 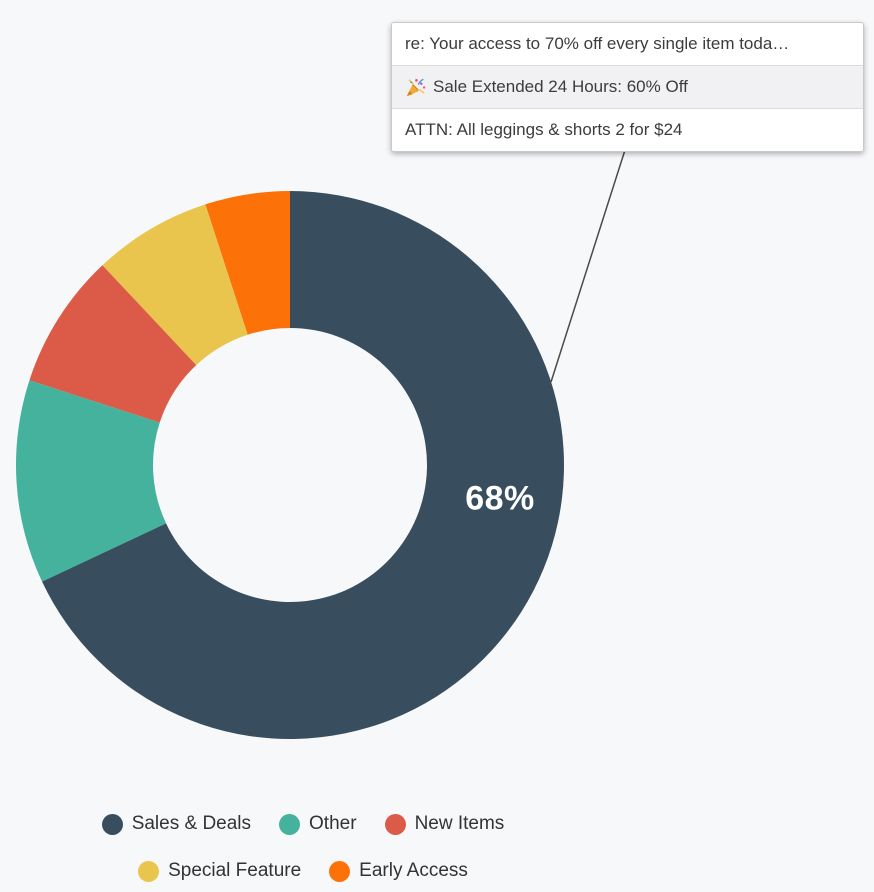 I want to click on legend-item-other: Other, so click(x=318, y=824).